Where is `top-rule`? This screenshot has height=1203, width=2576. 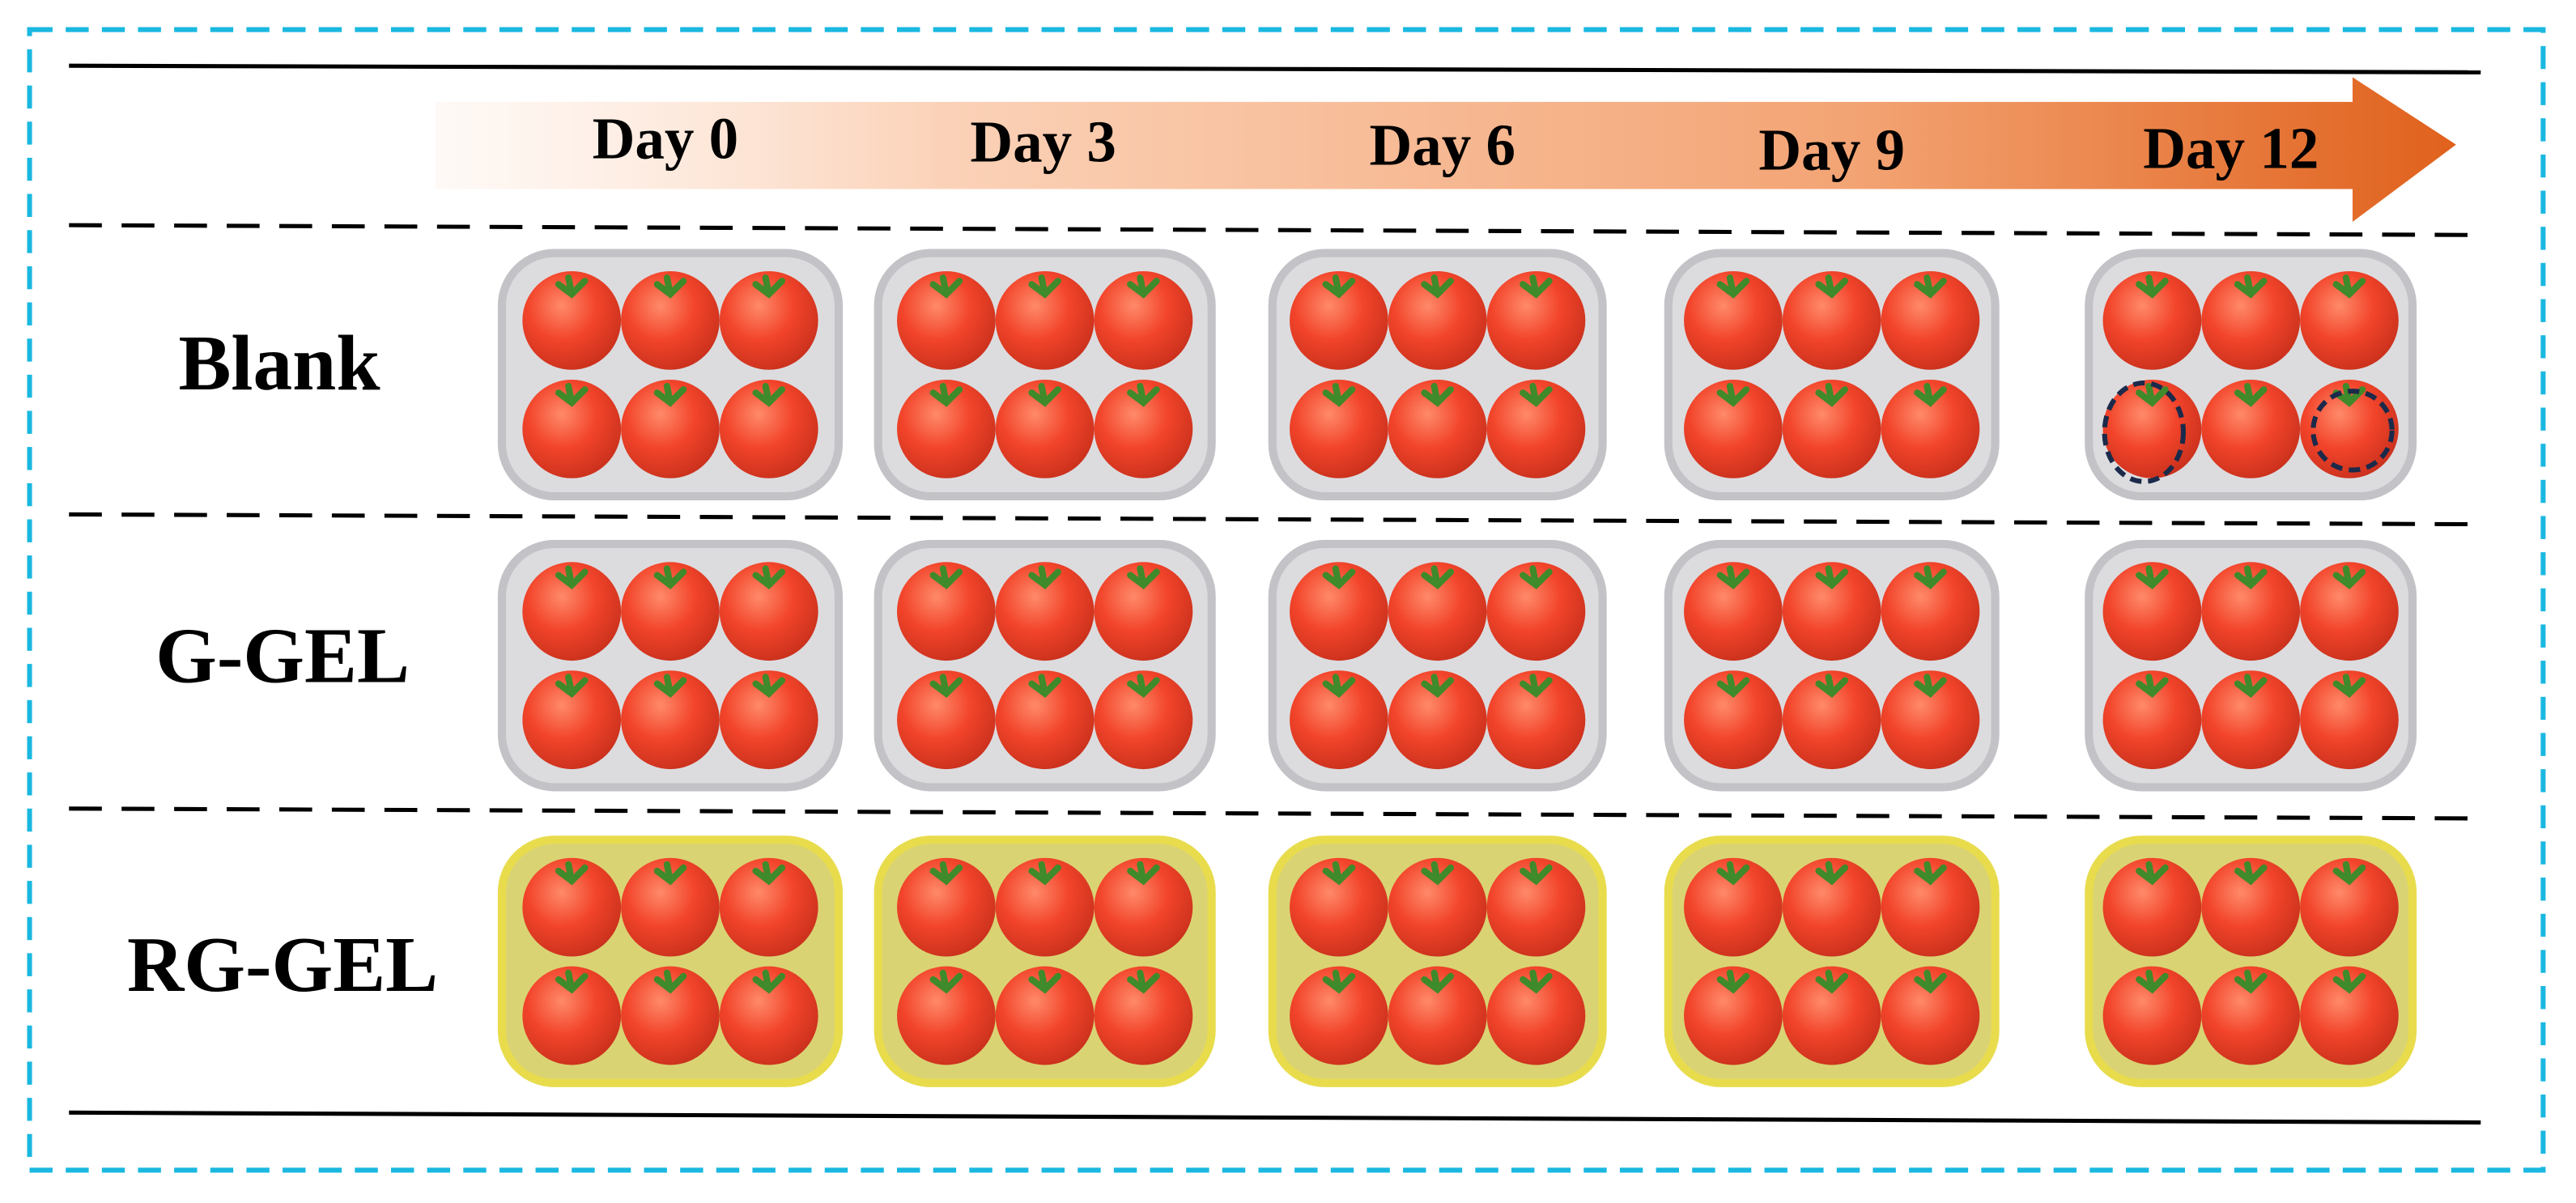 top-rule is located at coordinates (1275, 68).